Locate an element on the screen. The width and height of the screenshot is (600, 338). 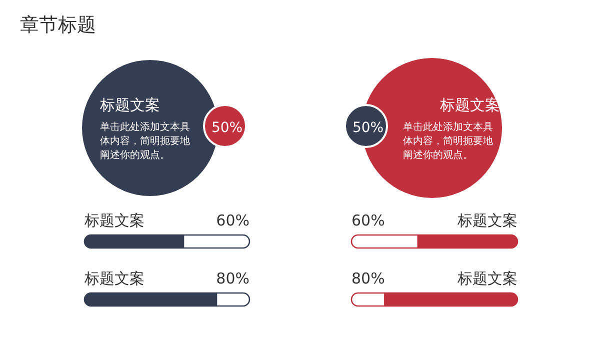
text: 章节标题 is located at coordinates (58, 25).